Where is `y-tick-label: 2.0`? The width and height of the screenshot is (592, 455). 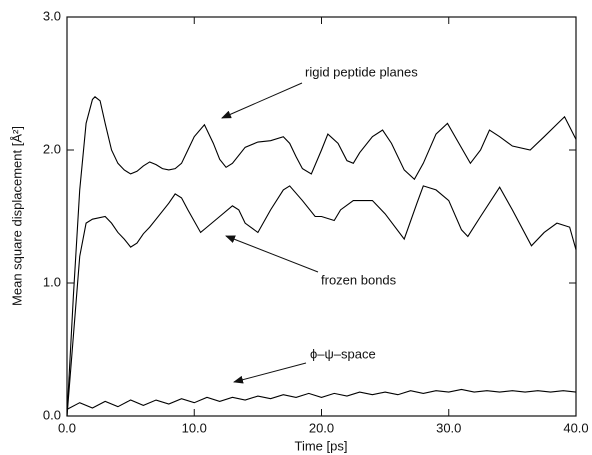
y-tick-label: 2.0 is located at coordinates (52, 148).